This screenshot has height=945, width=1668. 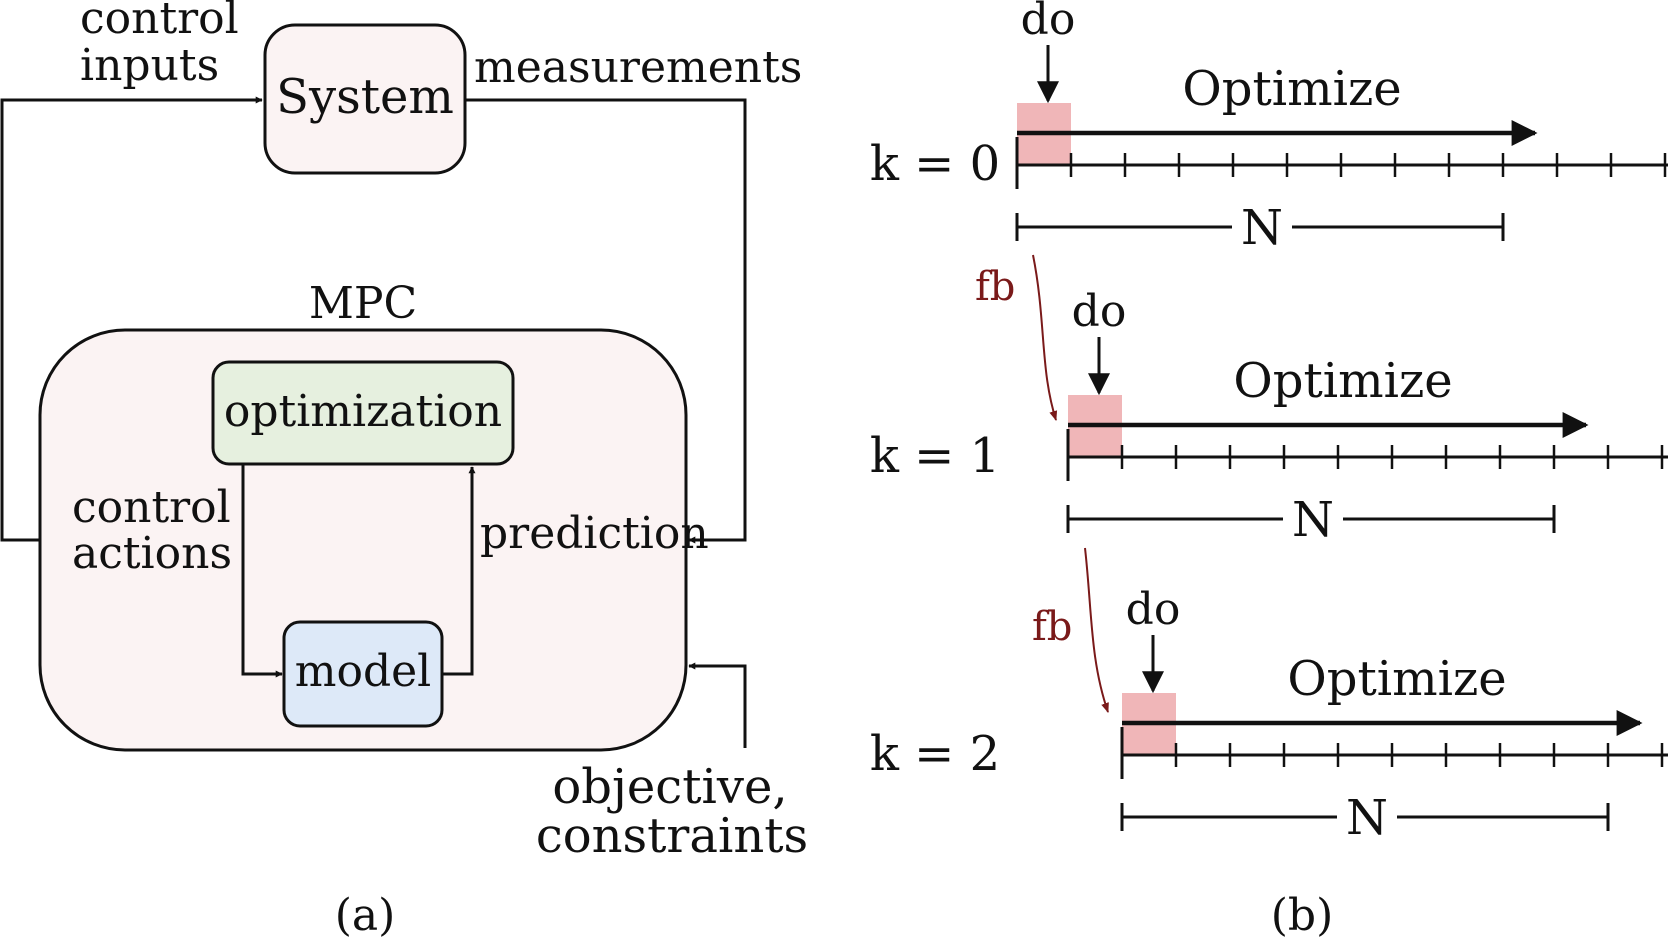 What do you see at coordinates (935, 754) in the screenshot?
I see `row-2-k-label: k = 2` at bounding box center [935, 754].